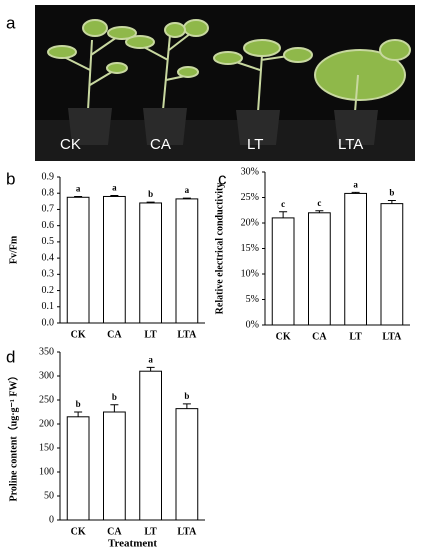 Image resolution: width=426 pixels, height=550 pixels. What do you see at coordinates (51, 519) in the screenshot?
I see `y-tick-label: 0` at bounding box center [51, 519].